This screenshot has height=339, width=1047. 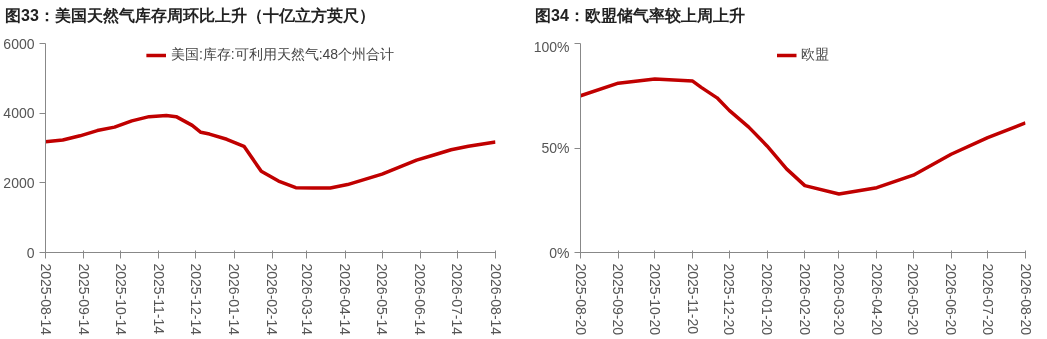 I want to click on x-tick-label: 2025-11-14, so click(x=158, y=299).